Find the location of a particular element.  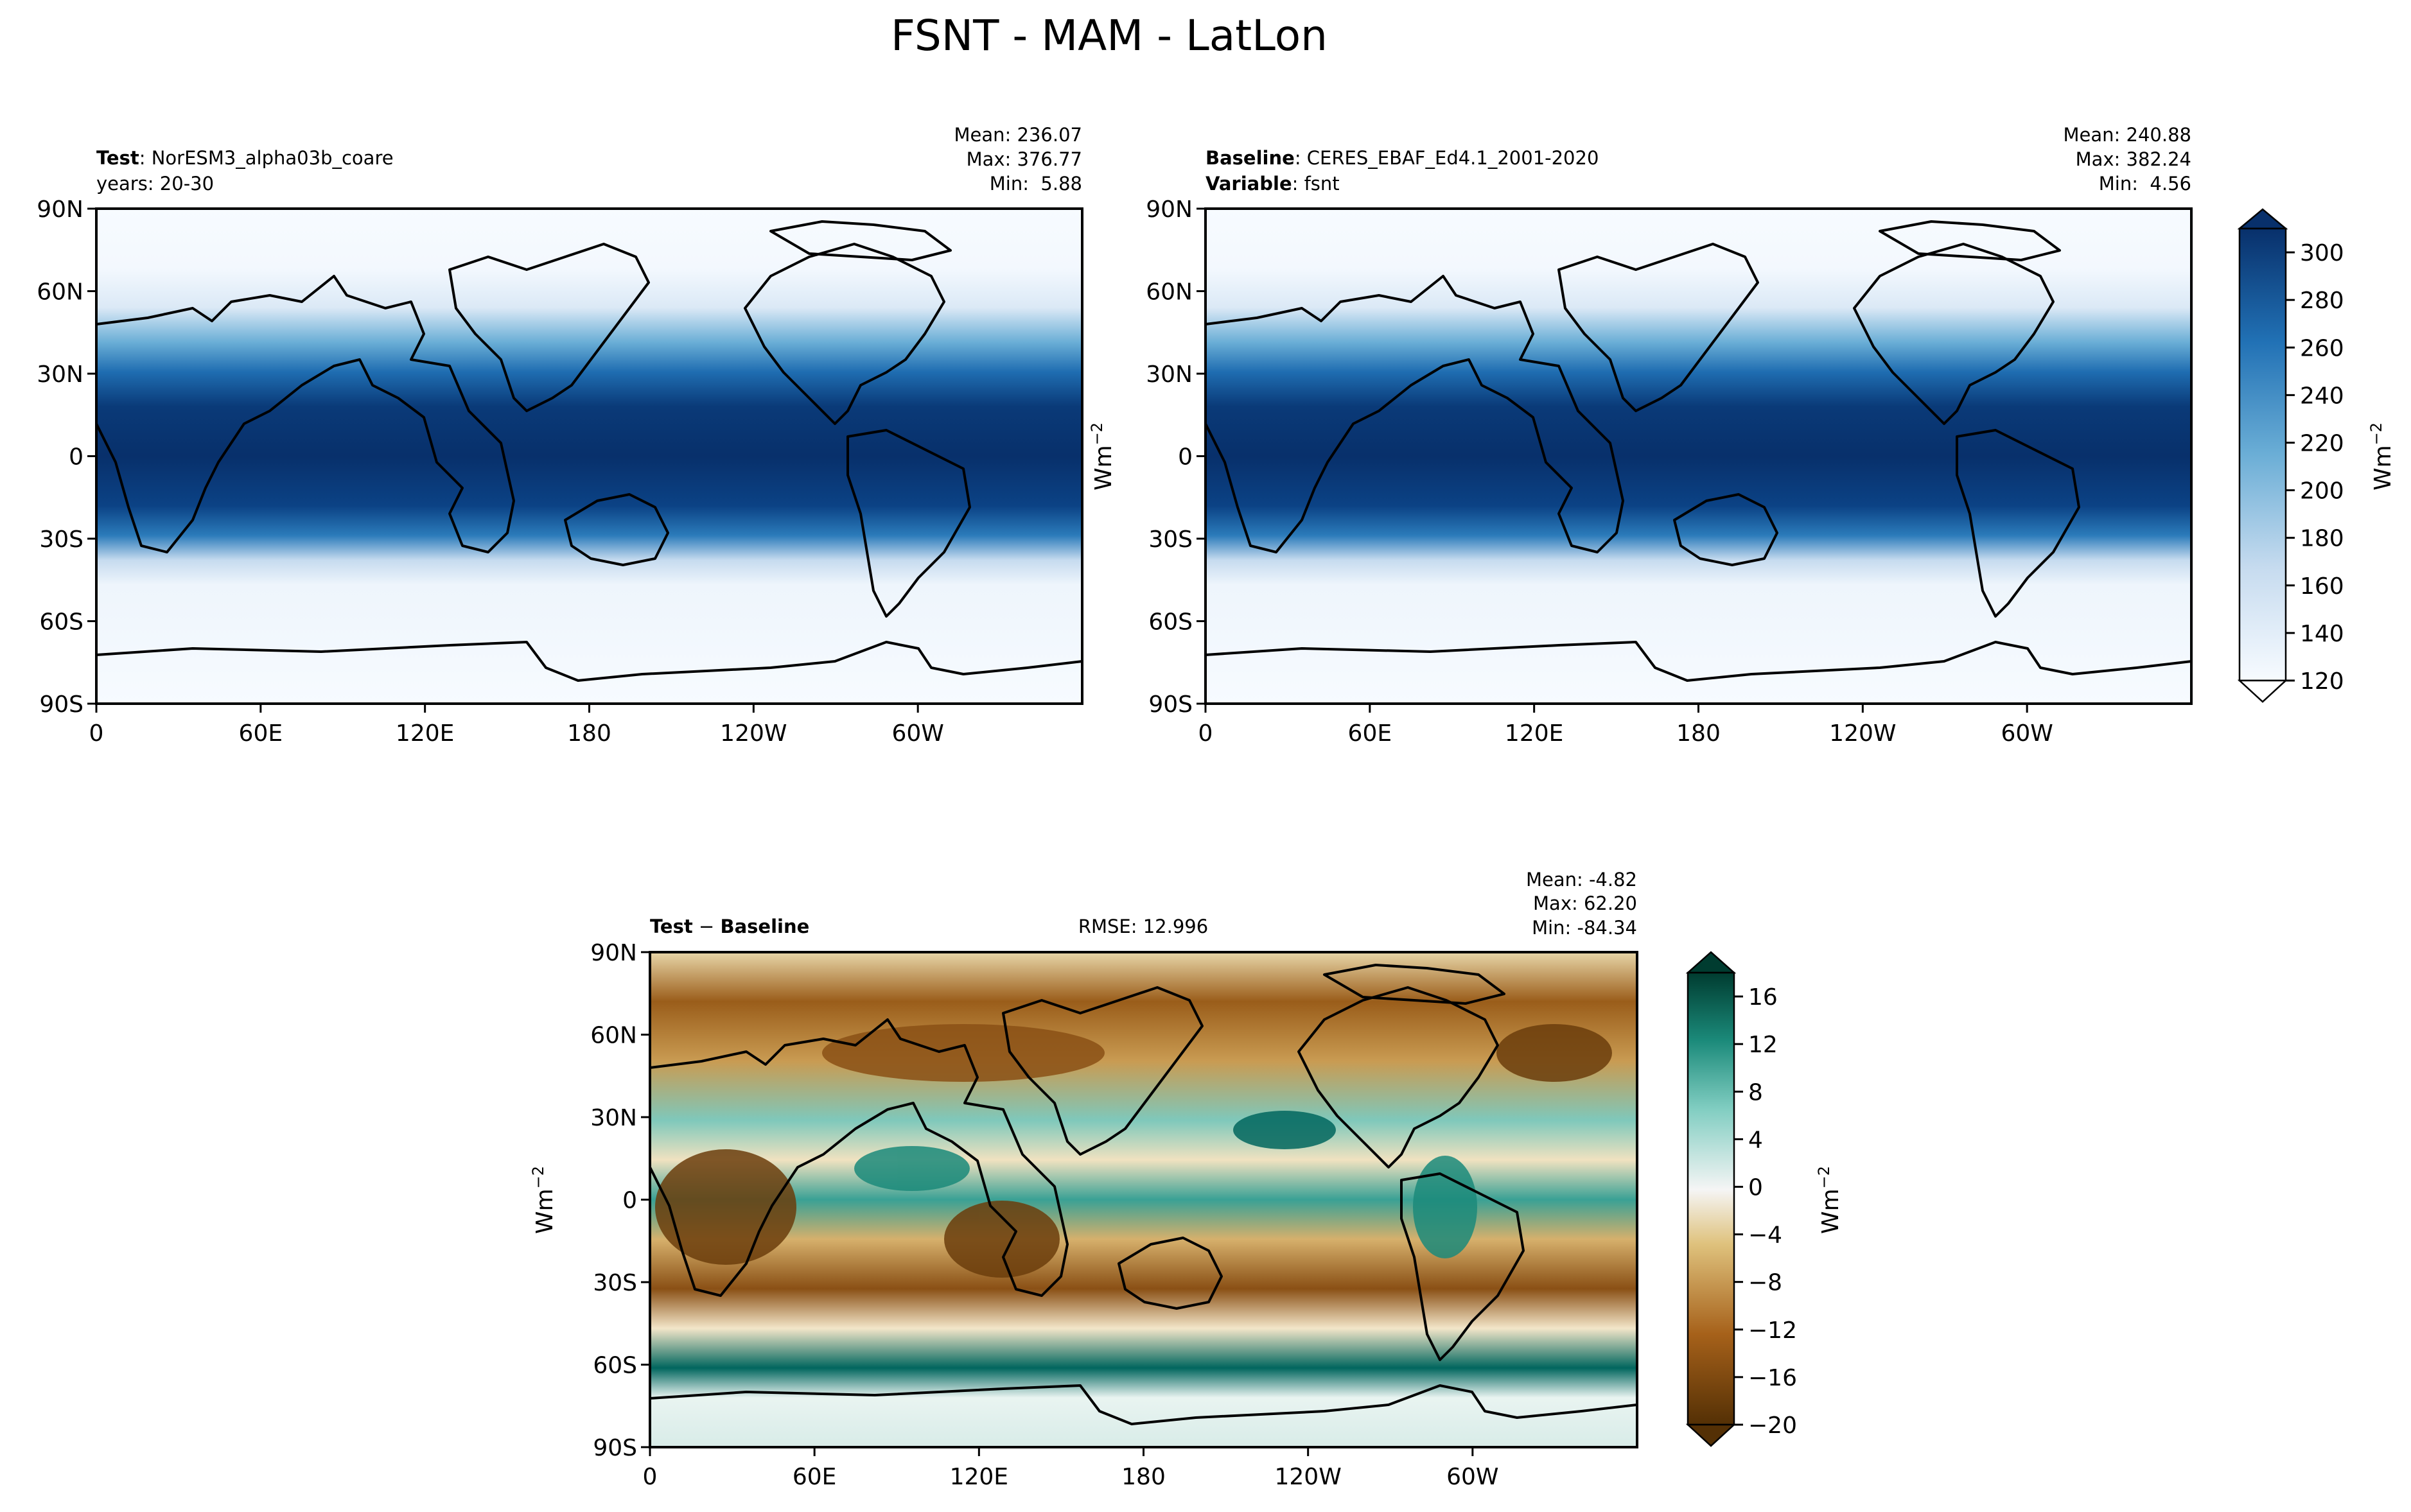

blues-colorbar-tick-label: 280 is located at coordinates (2322, 301).